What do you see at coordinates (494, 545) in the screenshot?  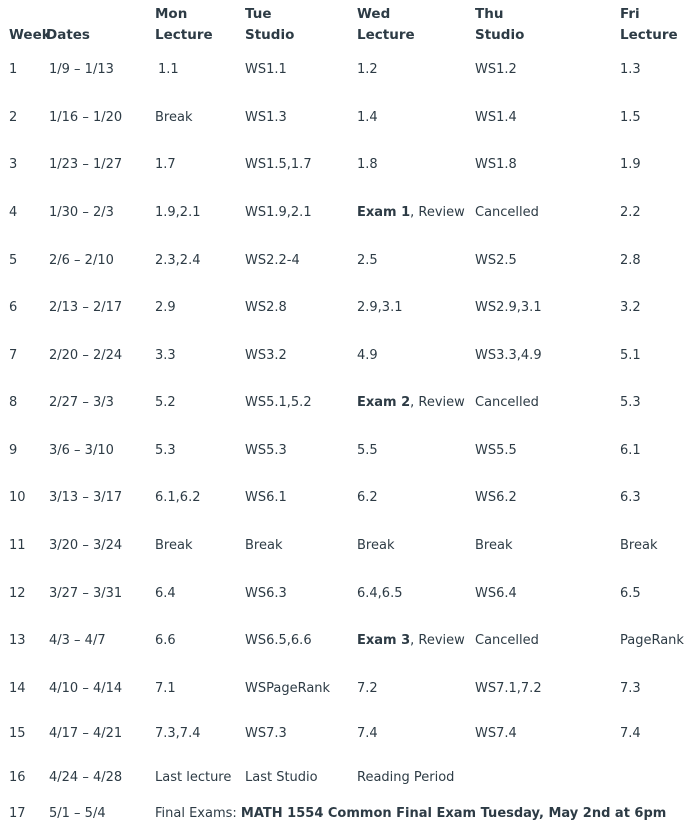 I see `cell-thu: Break` at bounding box center [494, 545].